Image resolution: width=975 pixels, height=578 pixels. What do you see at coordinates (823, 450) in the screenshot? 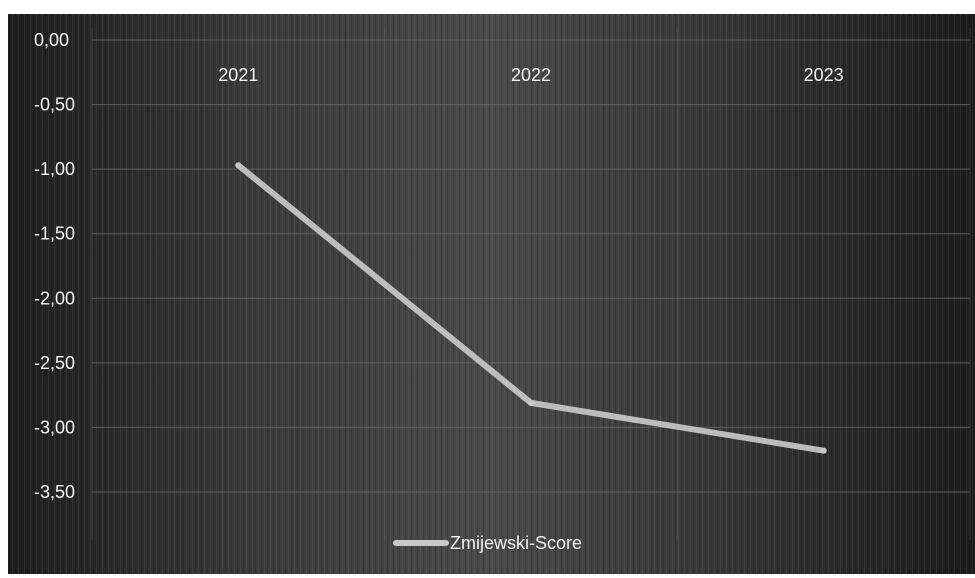
I see `data-point-2023` at bounding box center [823, 450].